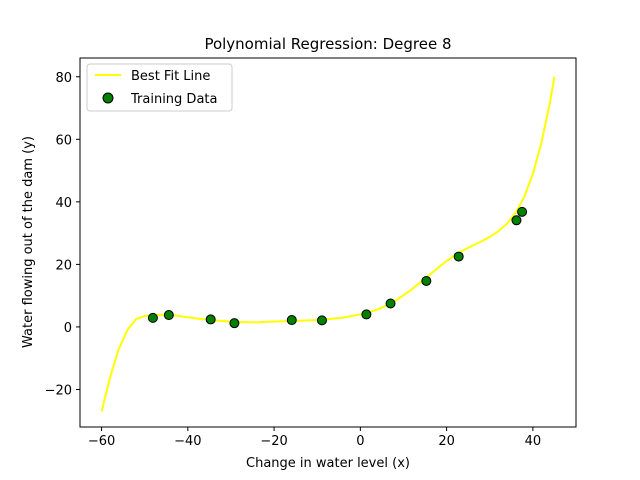 This screenshot has width=640, height=480. I want to click on y-tick-label: 0, so click(68, 328).